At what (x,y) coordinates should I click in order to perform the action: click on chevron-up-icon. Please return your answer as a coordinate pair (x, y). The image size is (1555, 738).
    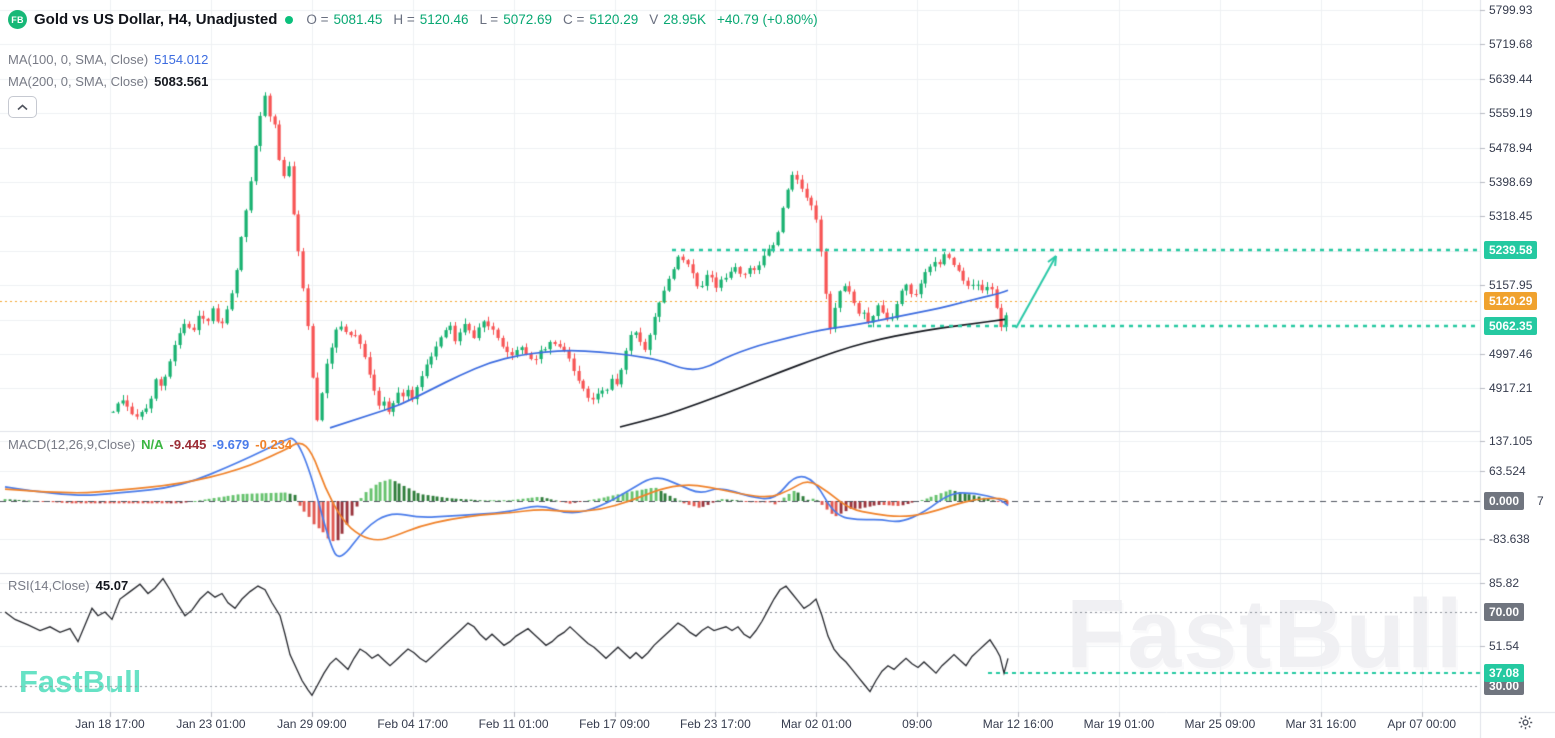
    Looking at the image, I should click on (22, 106).